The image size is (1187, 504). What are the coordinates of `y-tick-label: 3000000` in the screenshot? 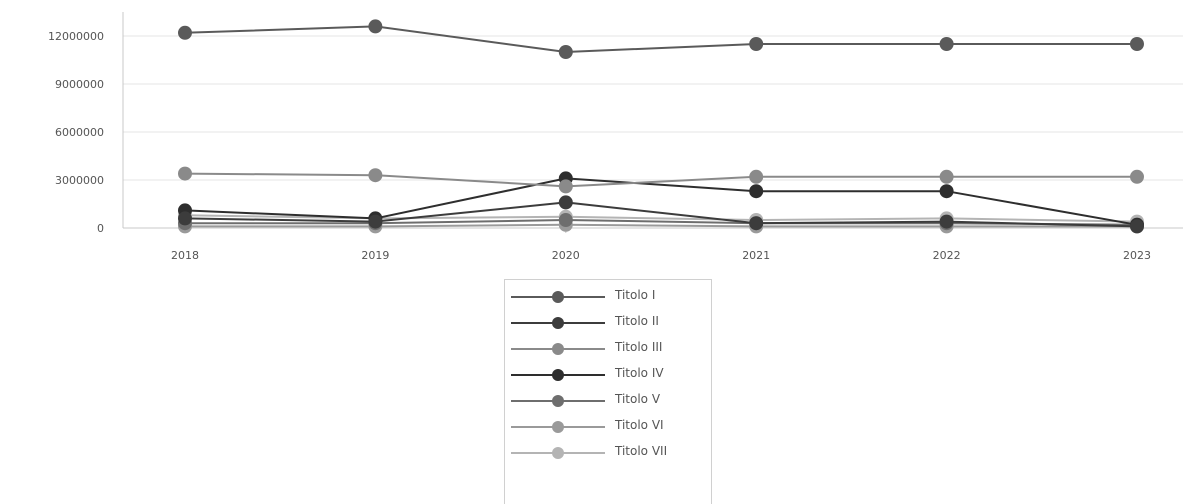 It's located at (79, 180).